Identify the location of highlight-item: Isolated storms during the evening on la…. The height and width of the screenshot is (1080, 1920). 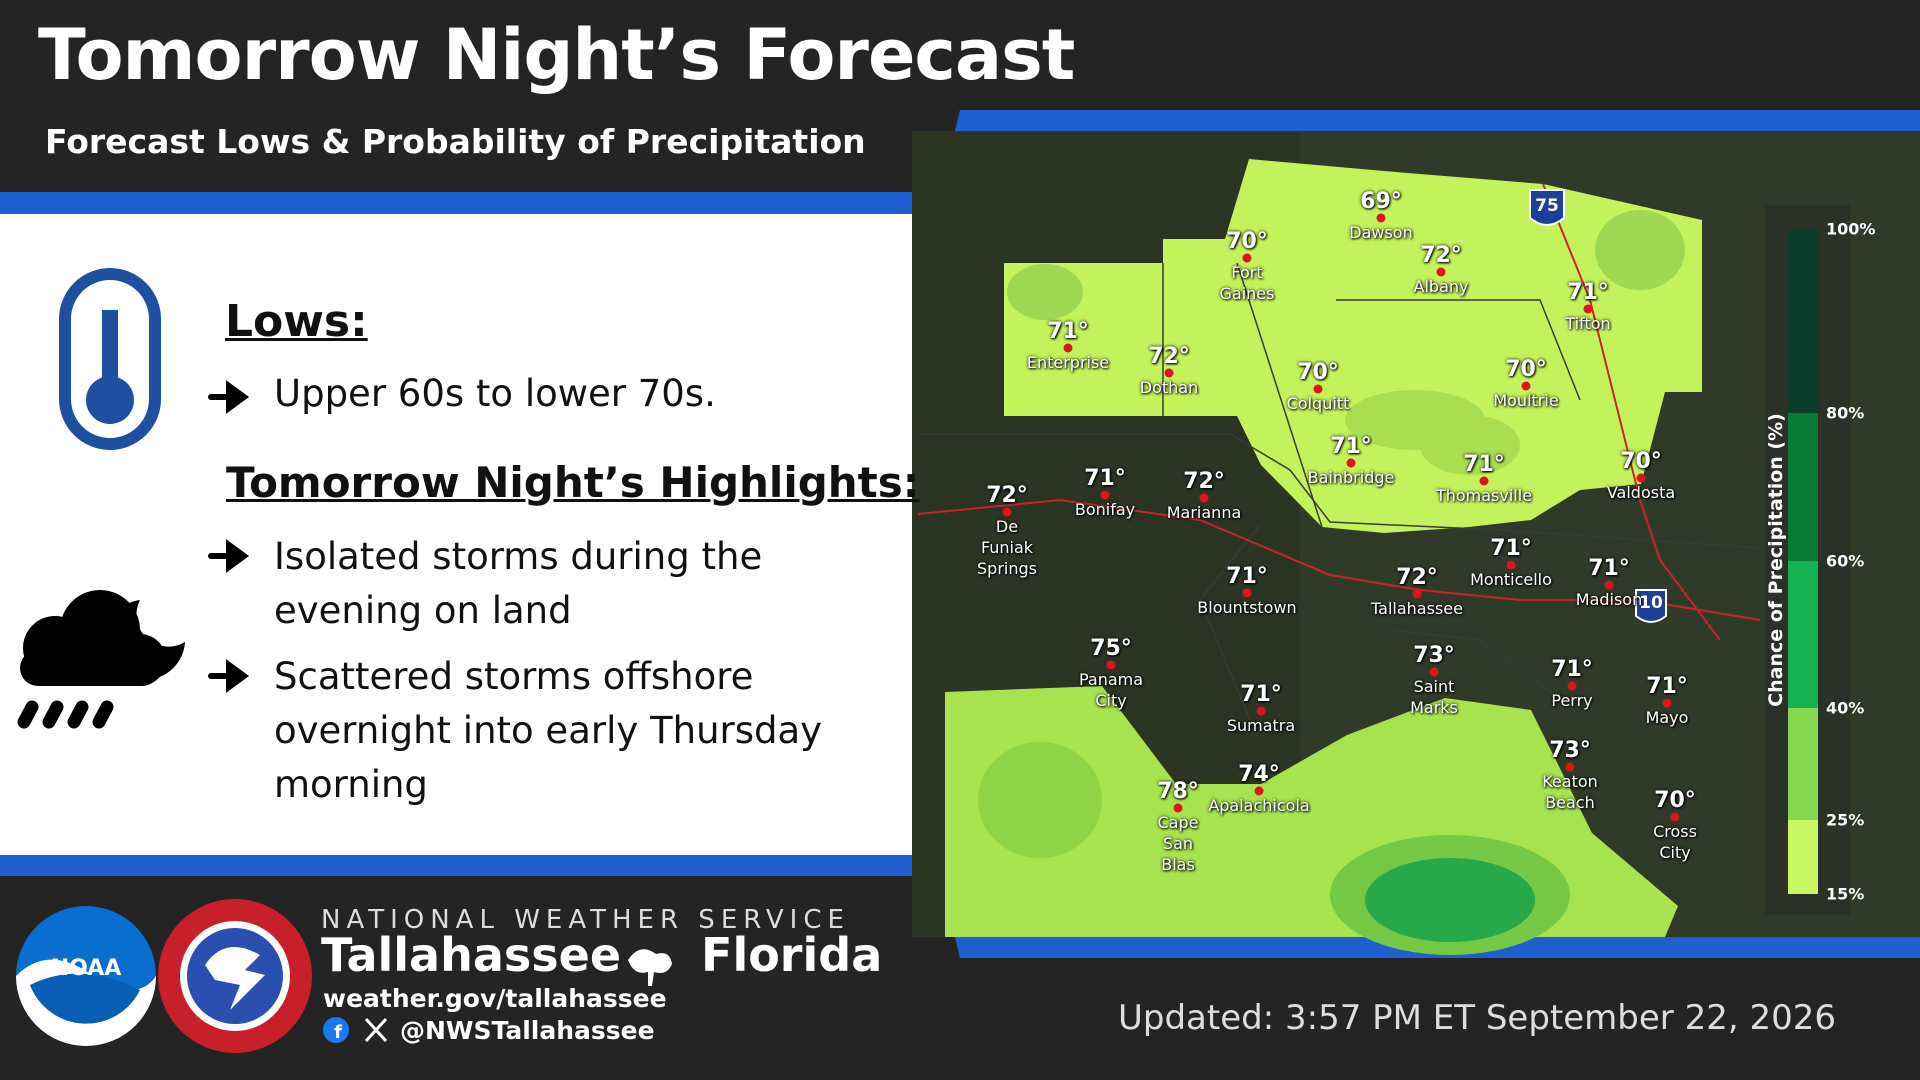
(518, 583).